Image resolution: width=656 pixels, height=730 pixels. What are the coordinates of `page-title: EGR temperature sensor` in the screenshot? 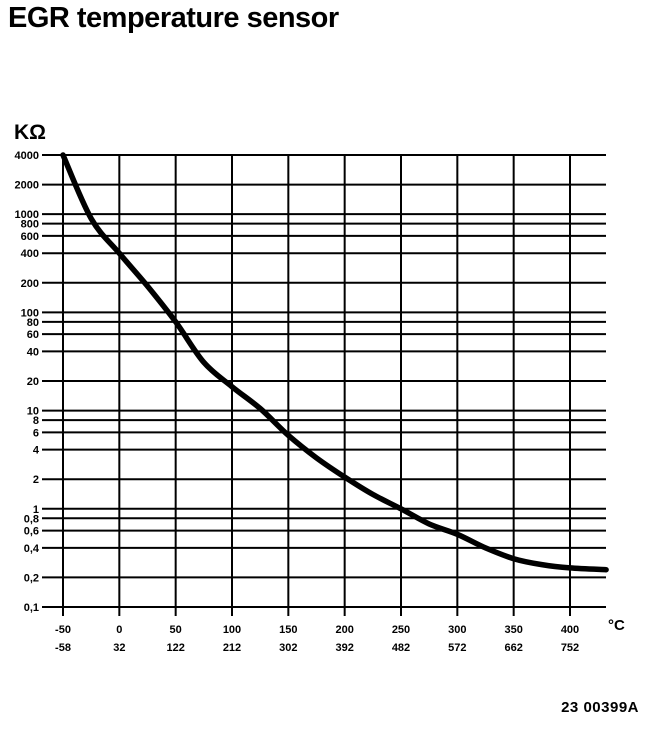 It's located at (173, 18).